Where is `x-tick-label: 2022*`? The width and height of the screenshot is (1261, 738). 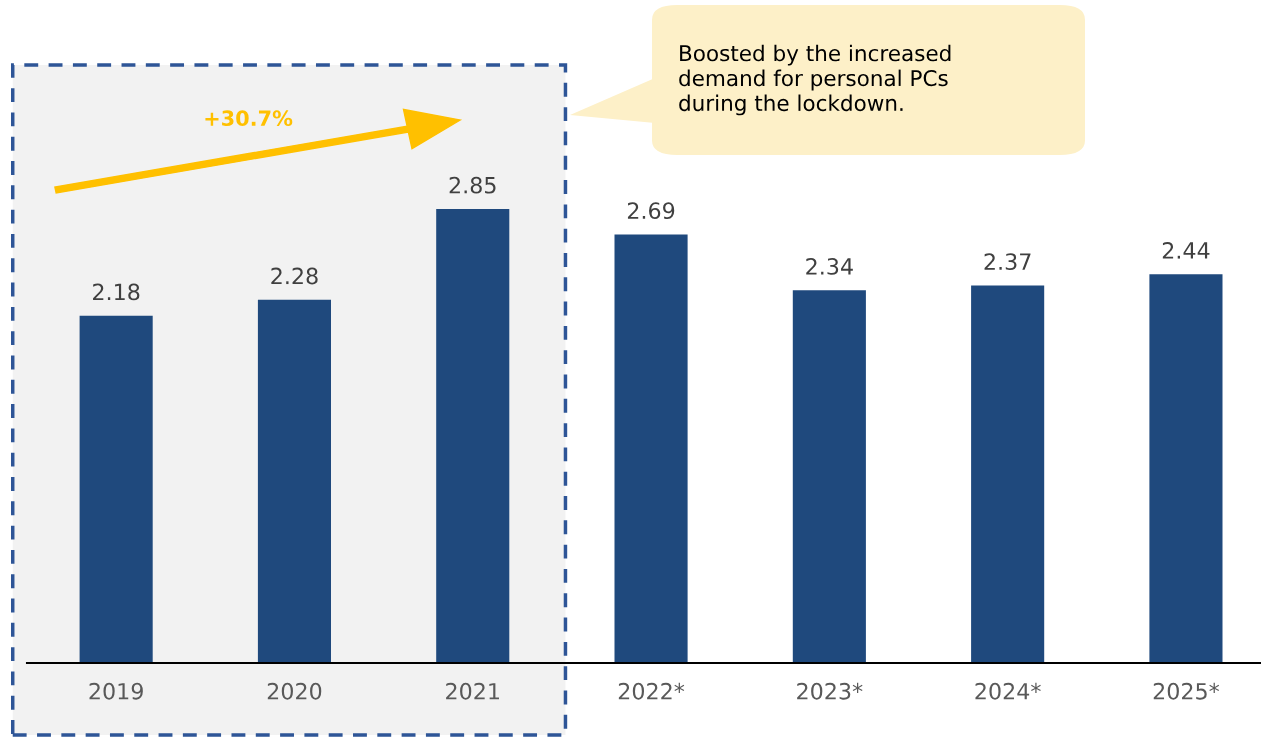 x-tick-label: 2022* is located at coordinates (651, 691).